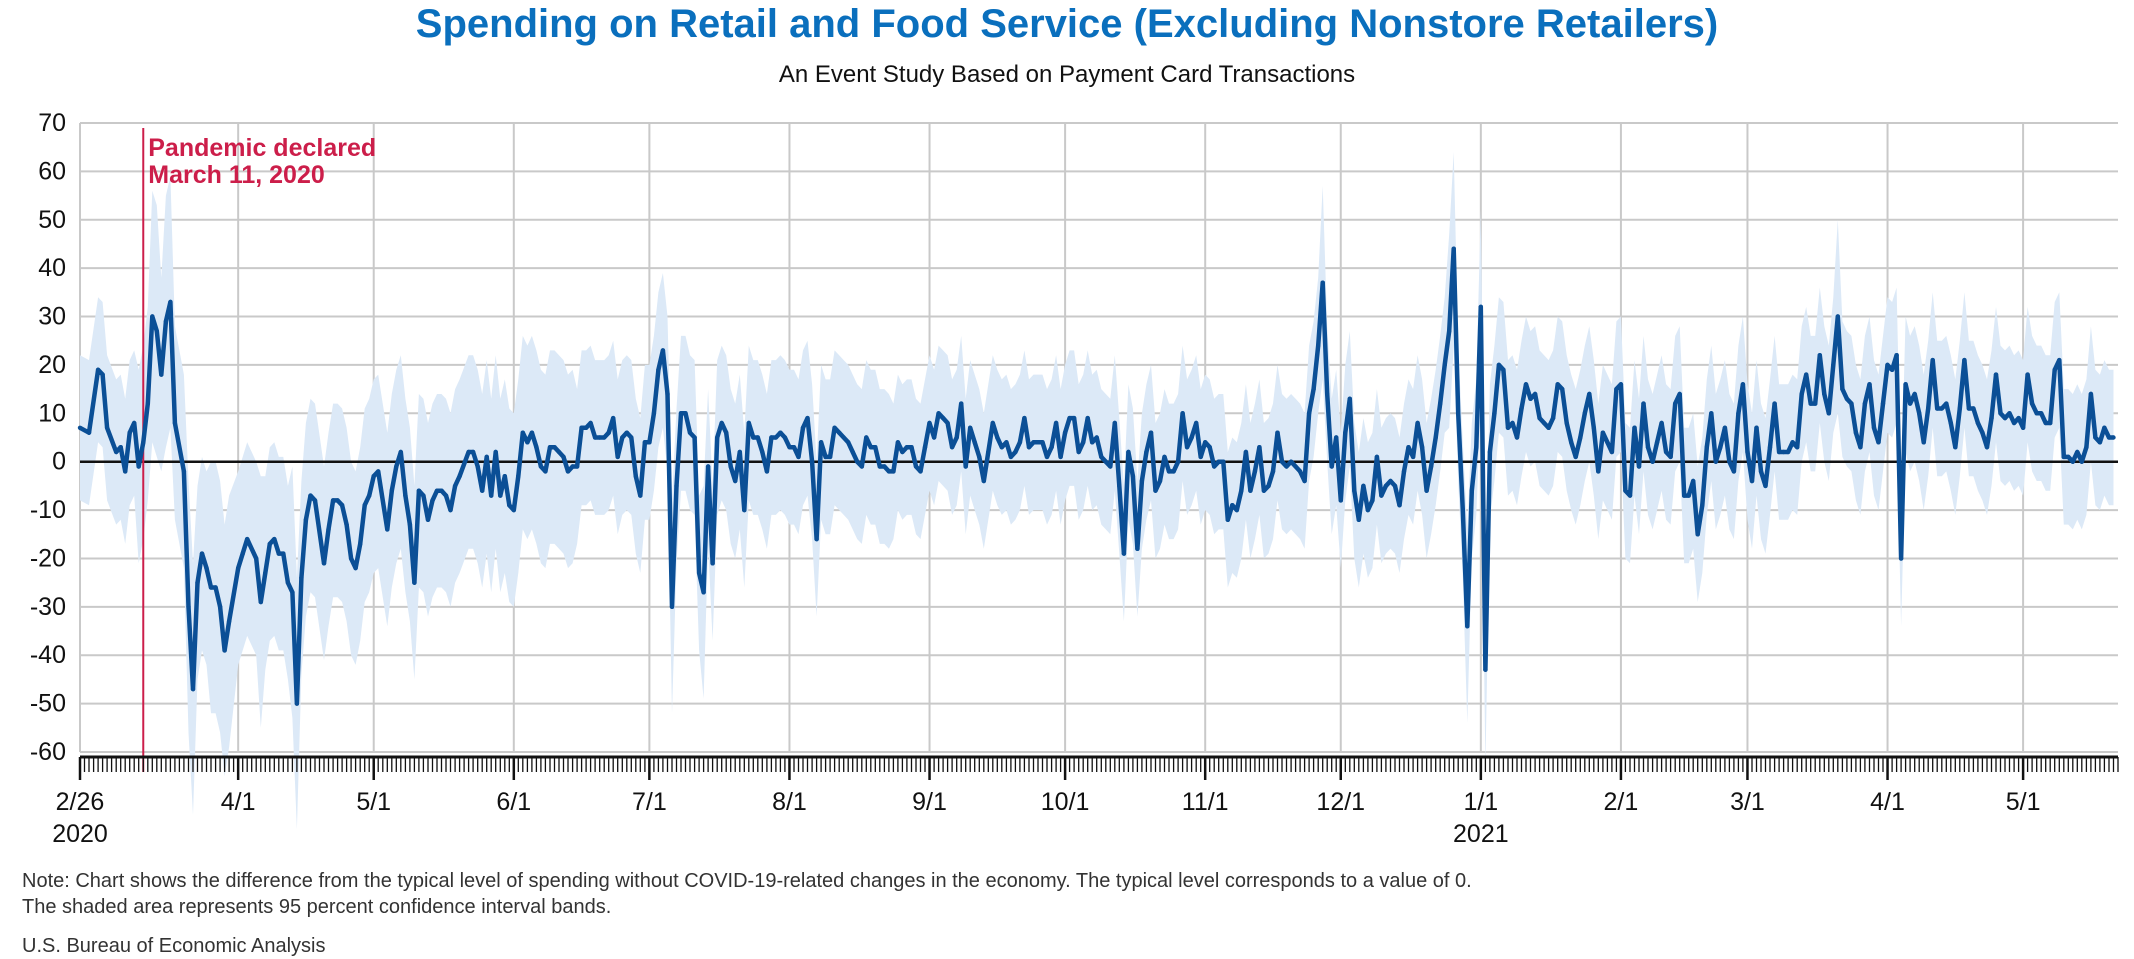 The width and height of the screenshot is (2134, 959). I want to click on x-tick-label: 7/1, so click(649, 802).